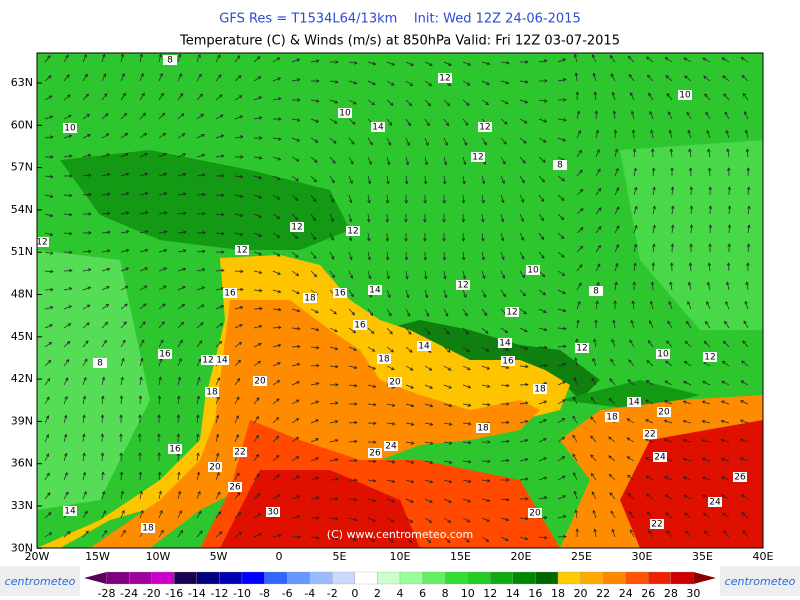  What do you see at coordinates (219, 593) in the screenshot?
I see `scale-label: -12` at bounding box center [219, 593].